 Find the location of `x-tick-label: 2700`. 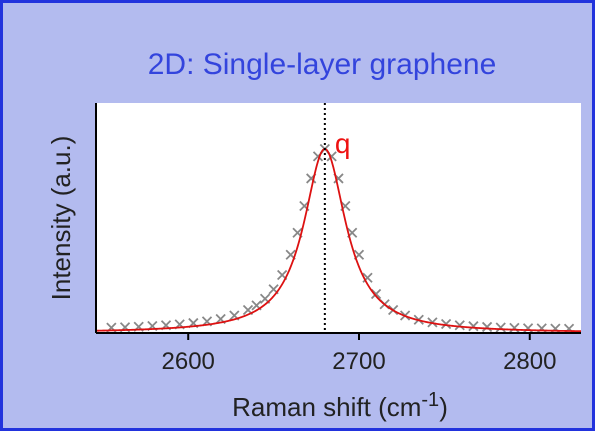

x-tick-label: 2700 is located at coordinates (358, 361).